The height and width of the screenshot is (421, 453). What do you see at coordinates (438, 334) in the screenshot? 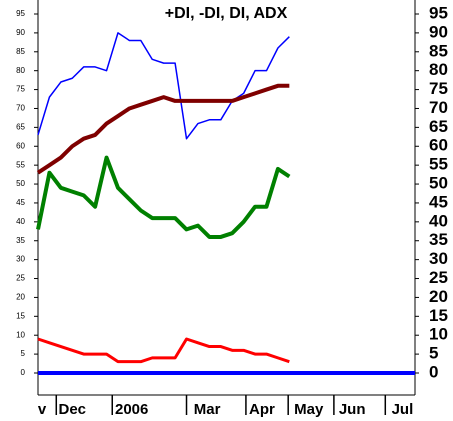
I see `y-tick-label-right: 10` at bounding box center [438, 334].